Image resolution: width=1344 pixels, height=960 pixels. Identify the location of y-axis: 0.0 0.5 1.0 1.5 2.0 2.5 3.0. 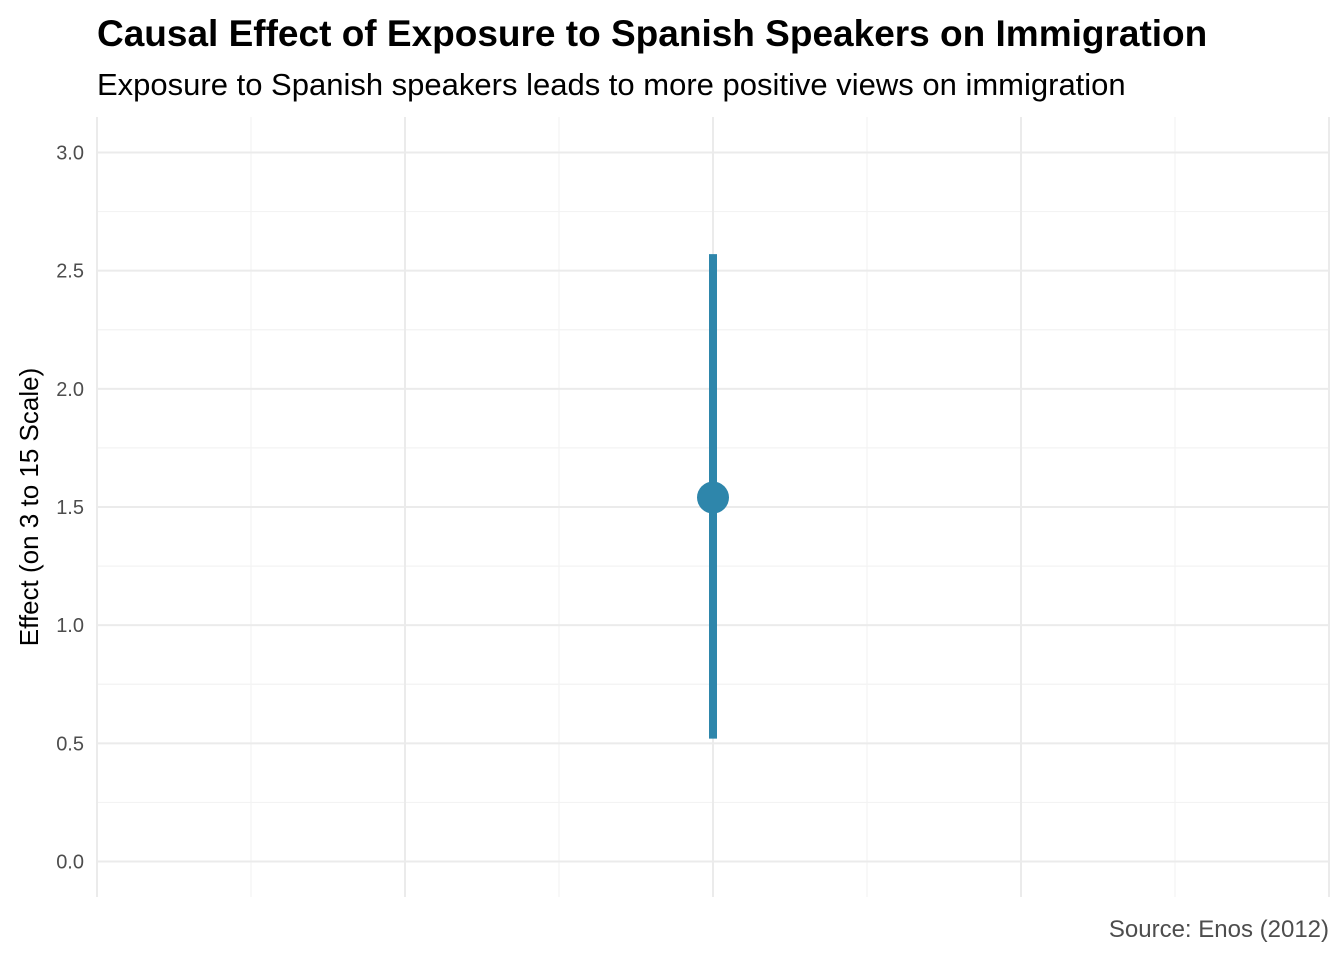
(70, 507).